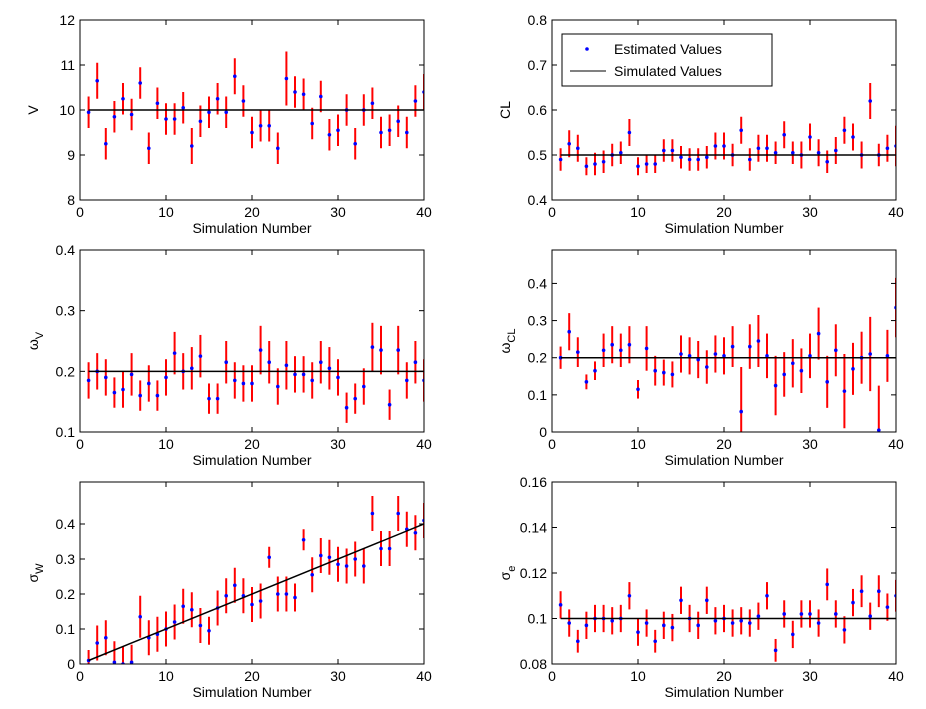  Describe the element at coordinates (512, 569) in the screenshot. I see `y-label-sub: e` at that location.